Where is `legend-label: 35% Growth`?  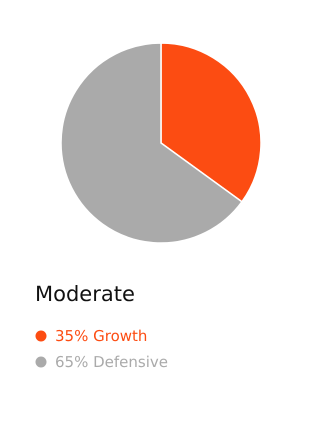 legend-label: 35% Growth is located at coordinates (101, 336).